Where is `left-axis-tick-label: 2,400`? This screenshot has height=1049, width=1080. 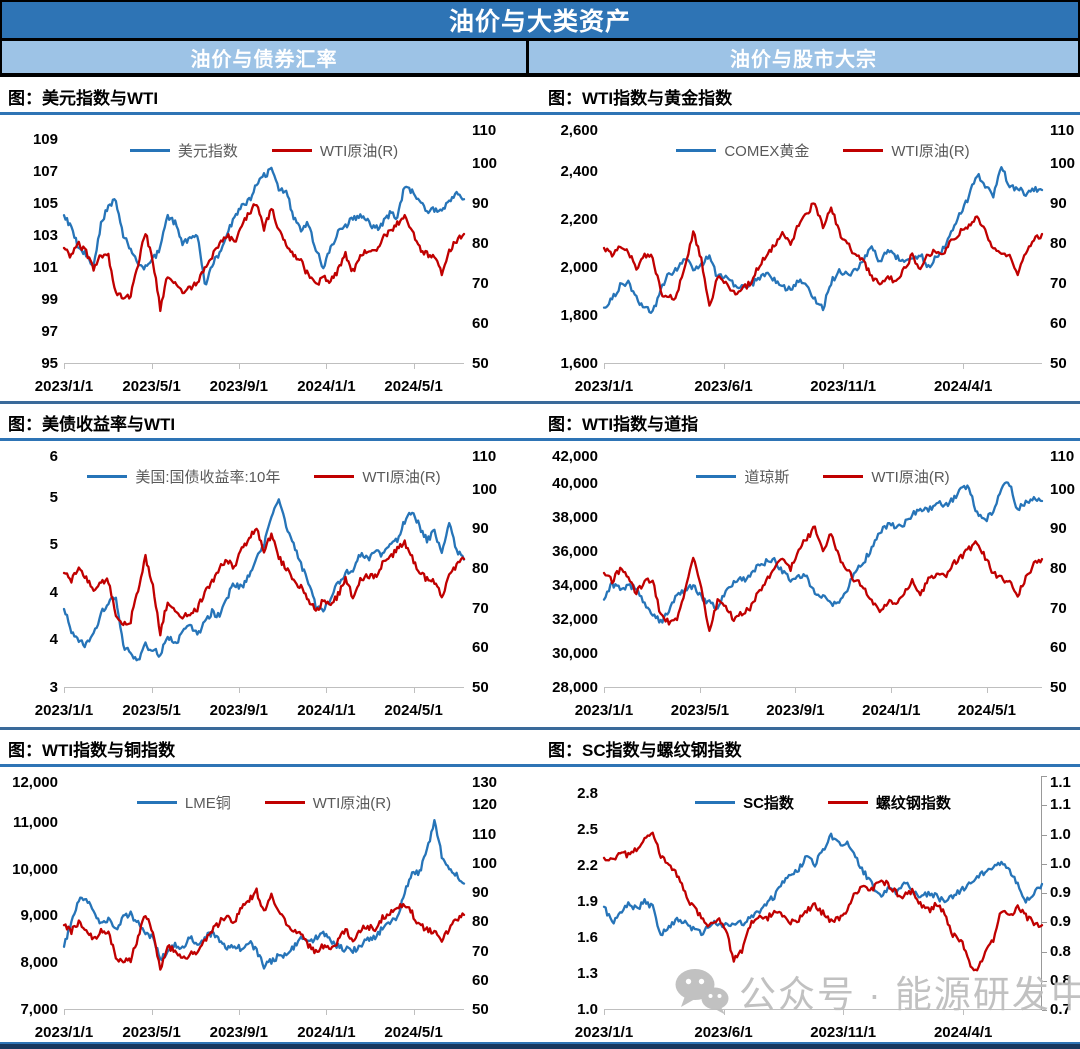 left-axis-tick-label: 2,400 is located at coordinates (579, 171).